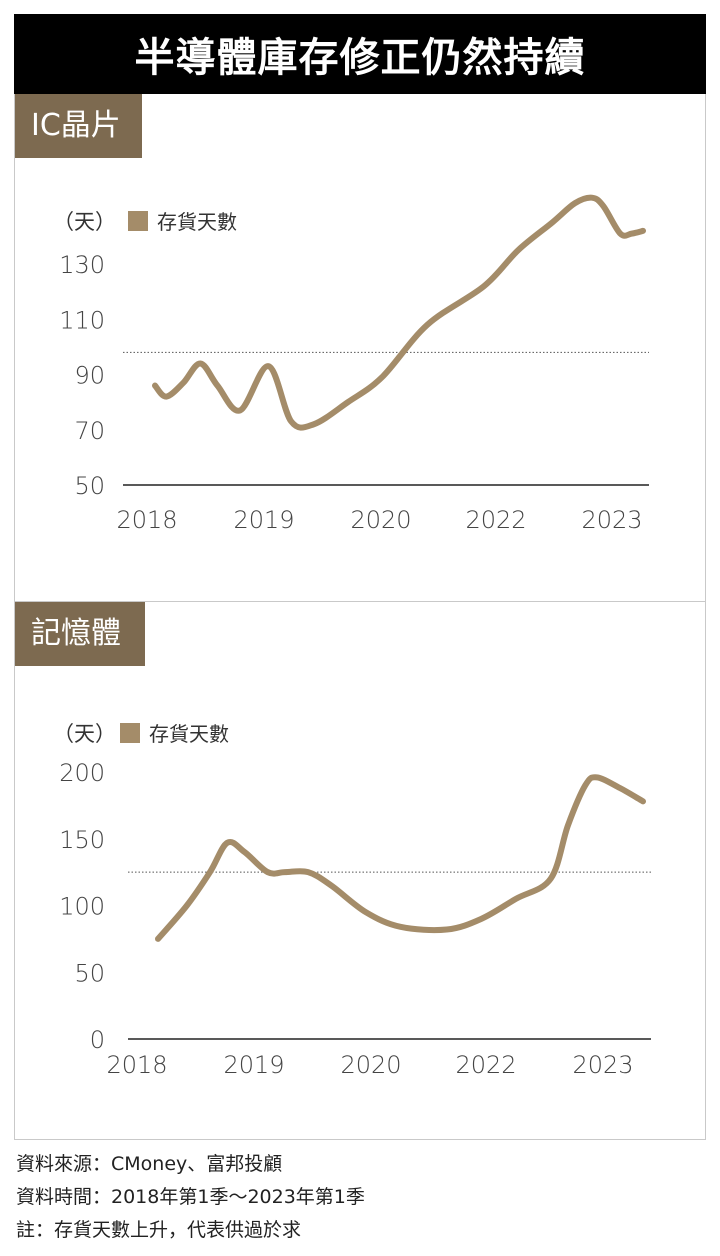 This screenshot has width=720, height=1256. What do you see at coordinates (159, 1230) in the screenshot?
I see `footer-note: 註：存貨天數上升，代表供過於求` at bounding box center [159, 1230].